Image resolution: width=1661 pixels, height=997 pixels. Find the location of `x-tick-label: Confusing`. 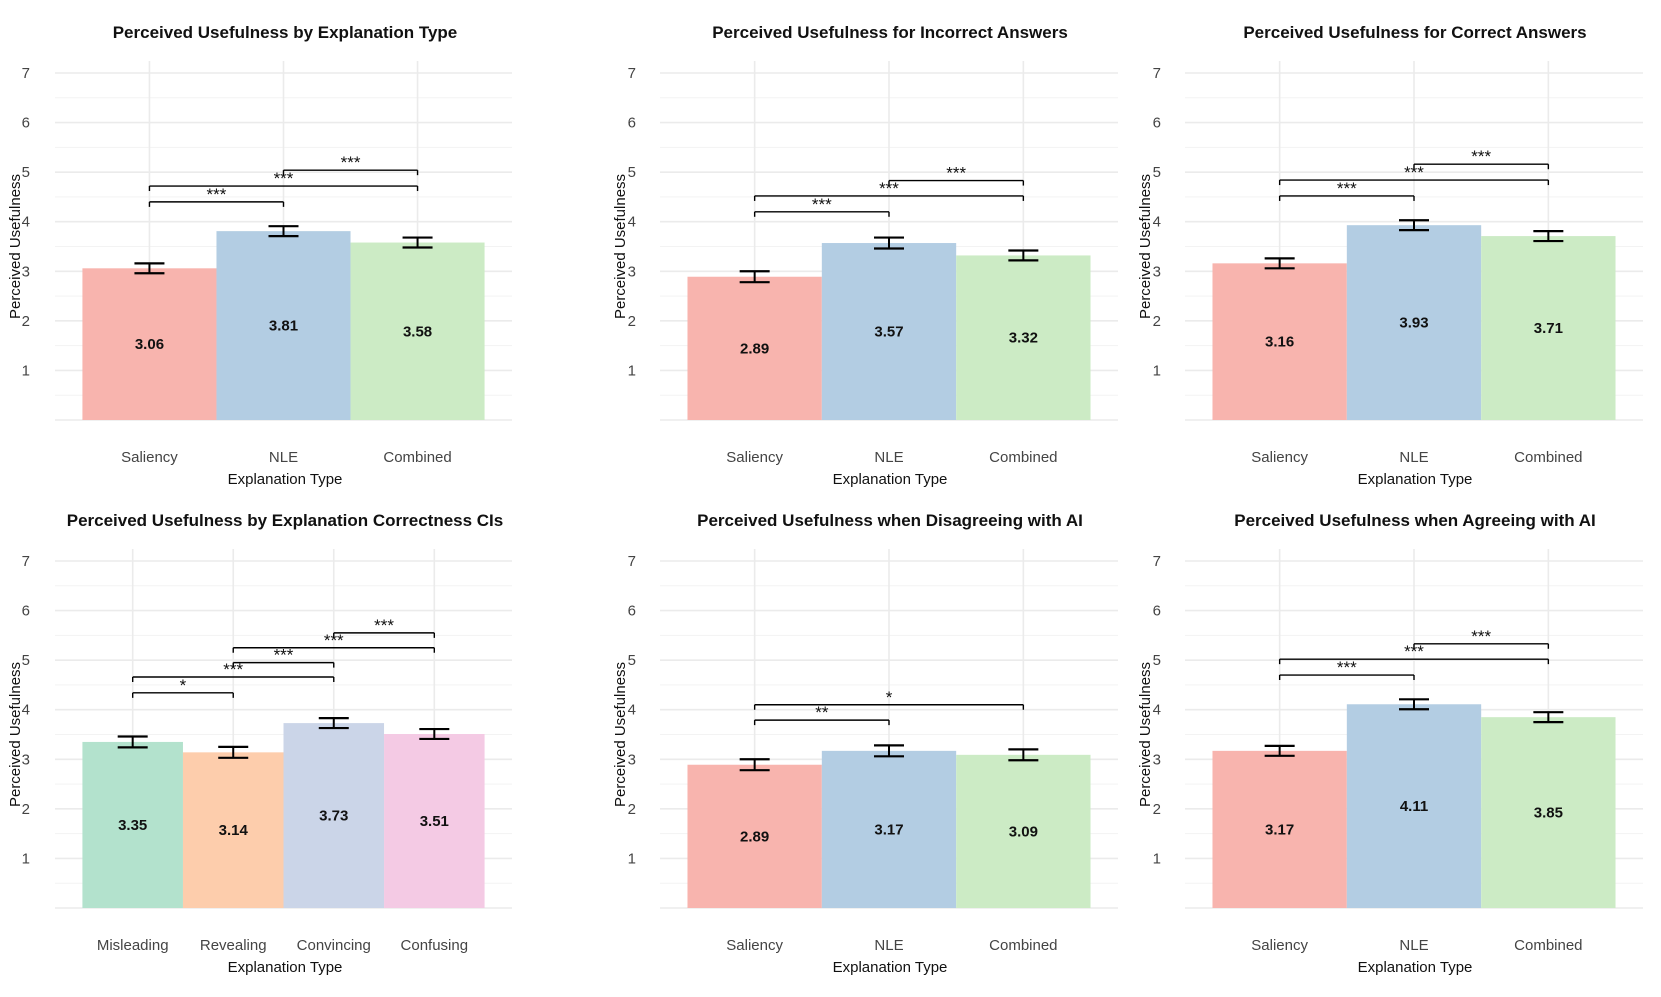

x-tick-label: Confusing is located at coordinates (435, 945).